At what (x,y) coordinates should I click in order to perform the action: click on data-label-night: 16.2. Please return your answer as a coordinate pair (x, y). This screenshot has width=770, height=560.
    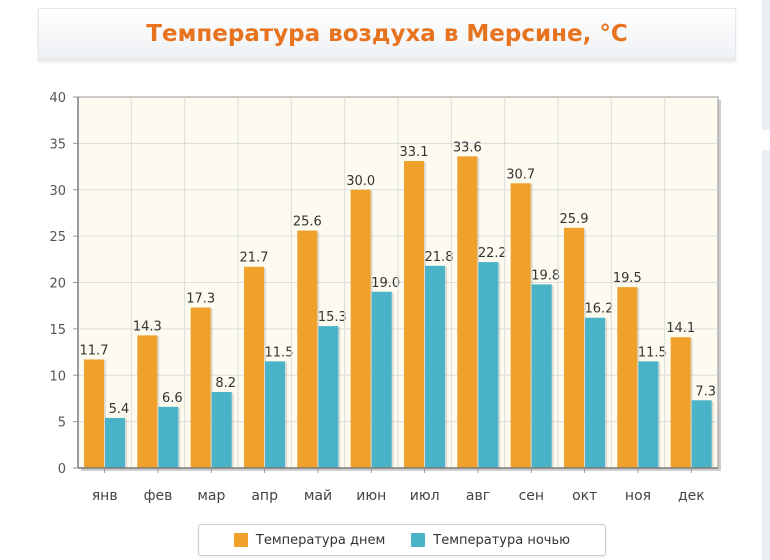
    Looking at the image, I should click on (599, 309).